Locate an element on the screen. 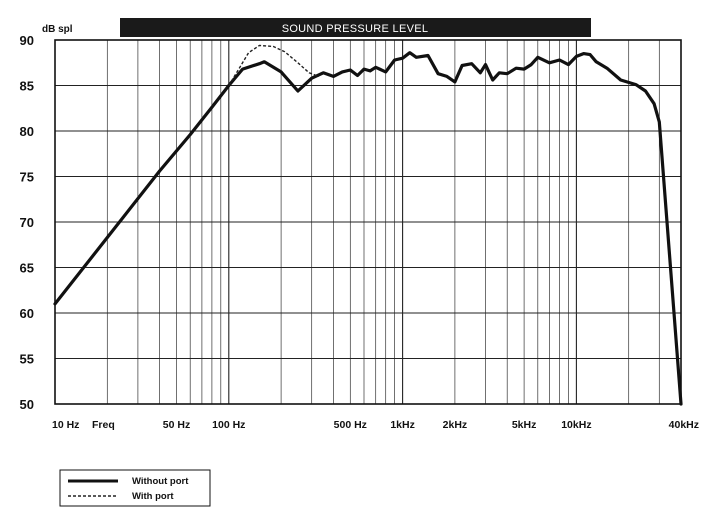 This screenshot has width=721, height=530. y-tick-label: 55 is located at coordinates (27, 359).